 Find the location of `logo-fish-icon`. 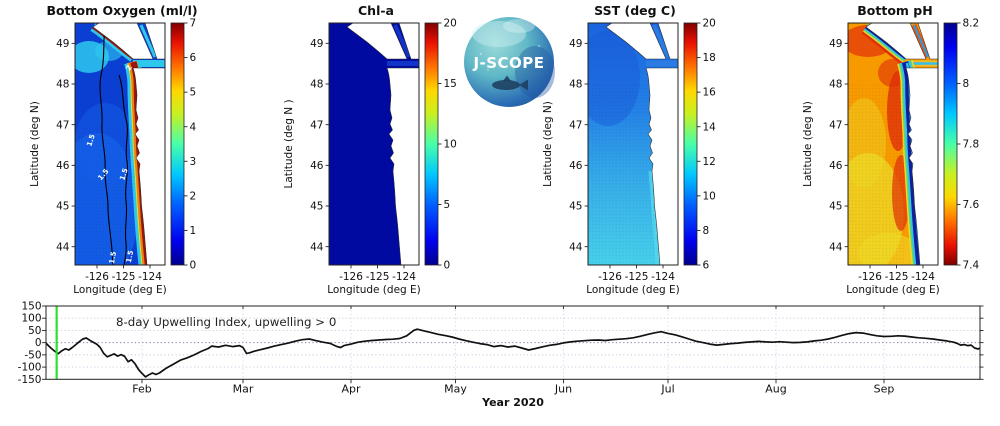

logo-fish-icon is located at coordinates (510, 83).